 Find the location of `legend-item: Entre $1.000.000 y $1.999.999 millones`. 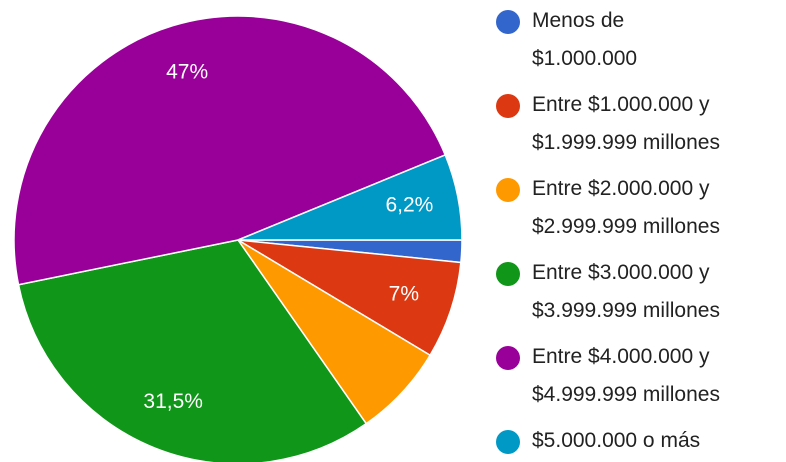

legend-item: Entre $1.000.000 y $1.999.999 millones is located at coordinates (608, 129).